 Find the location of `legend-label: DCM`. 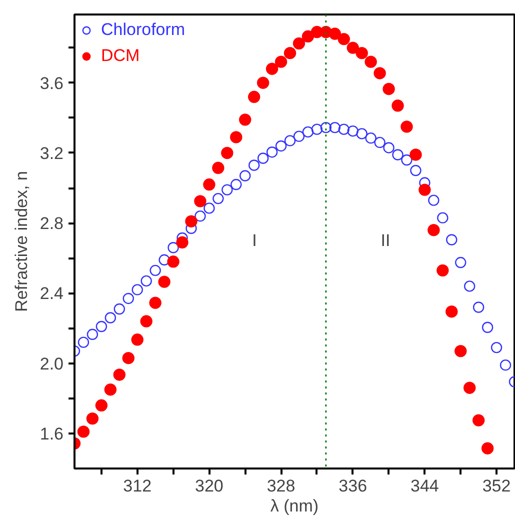

legend-label: DCM is located at coordinates (120, 56).